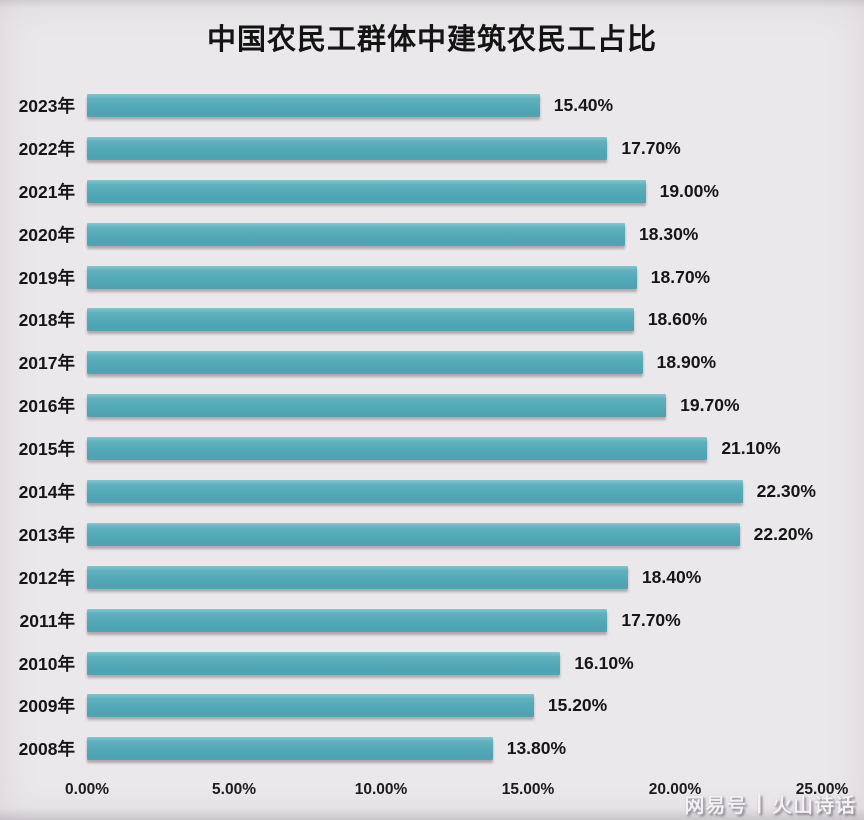 Image resolution: width=864 pixels, height=820 pixels. What do you see at coordinates (46, 234) in the screenshot?
I see `y-axis-label: 2020年` at bounding box center [46, 234].